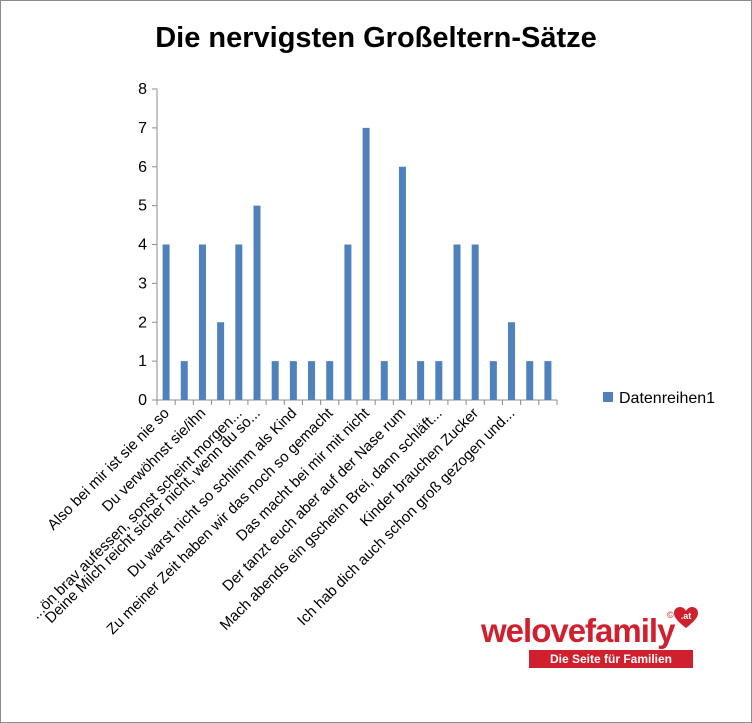 This screenshot has height=723, width=752. I want to click on y-tick-label: 1, so click(142, 361).